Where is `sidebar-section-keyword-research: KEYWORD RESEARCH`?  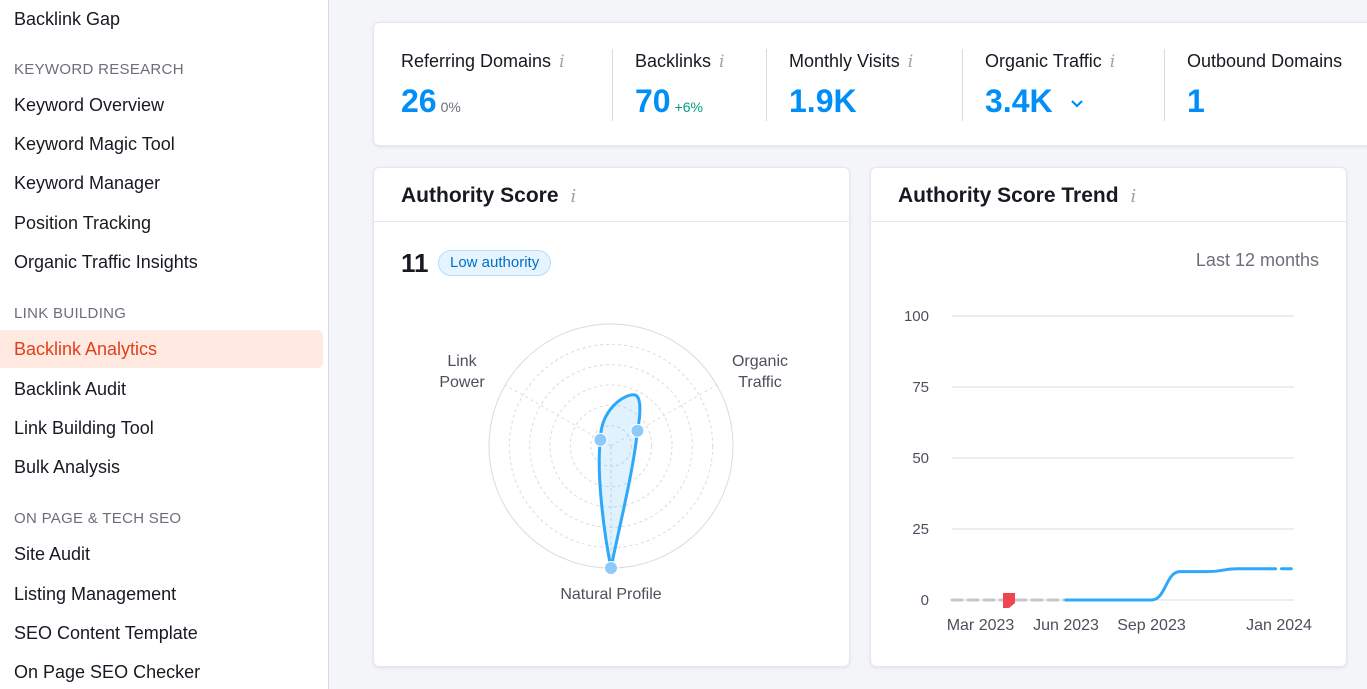
sidebar-section-keyword-research: KEYWORD RESEARCH is located at coordinates (99, 69).